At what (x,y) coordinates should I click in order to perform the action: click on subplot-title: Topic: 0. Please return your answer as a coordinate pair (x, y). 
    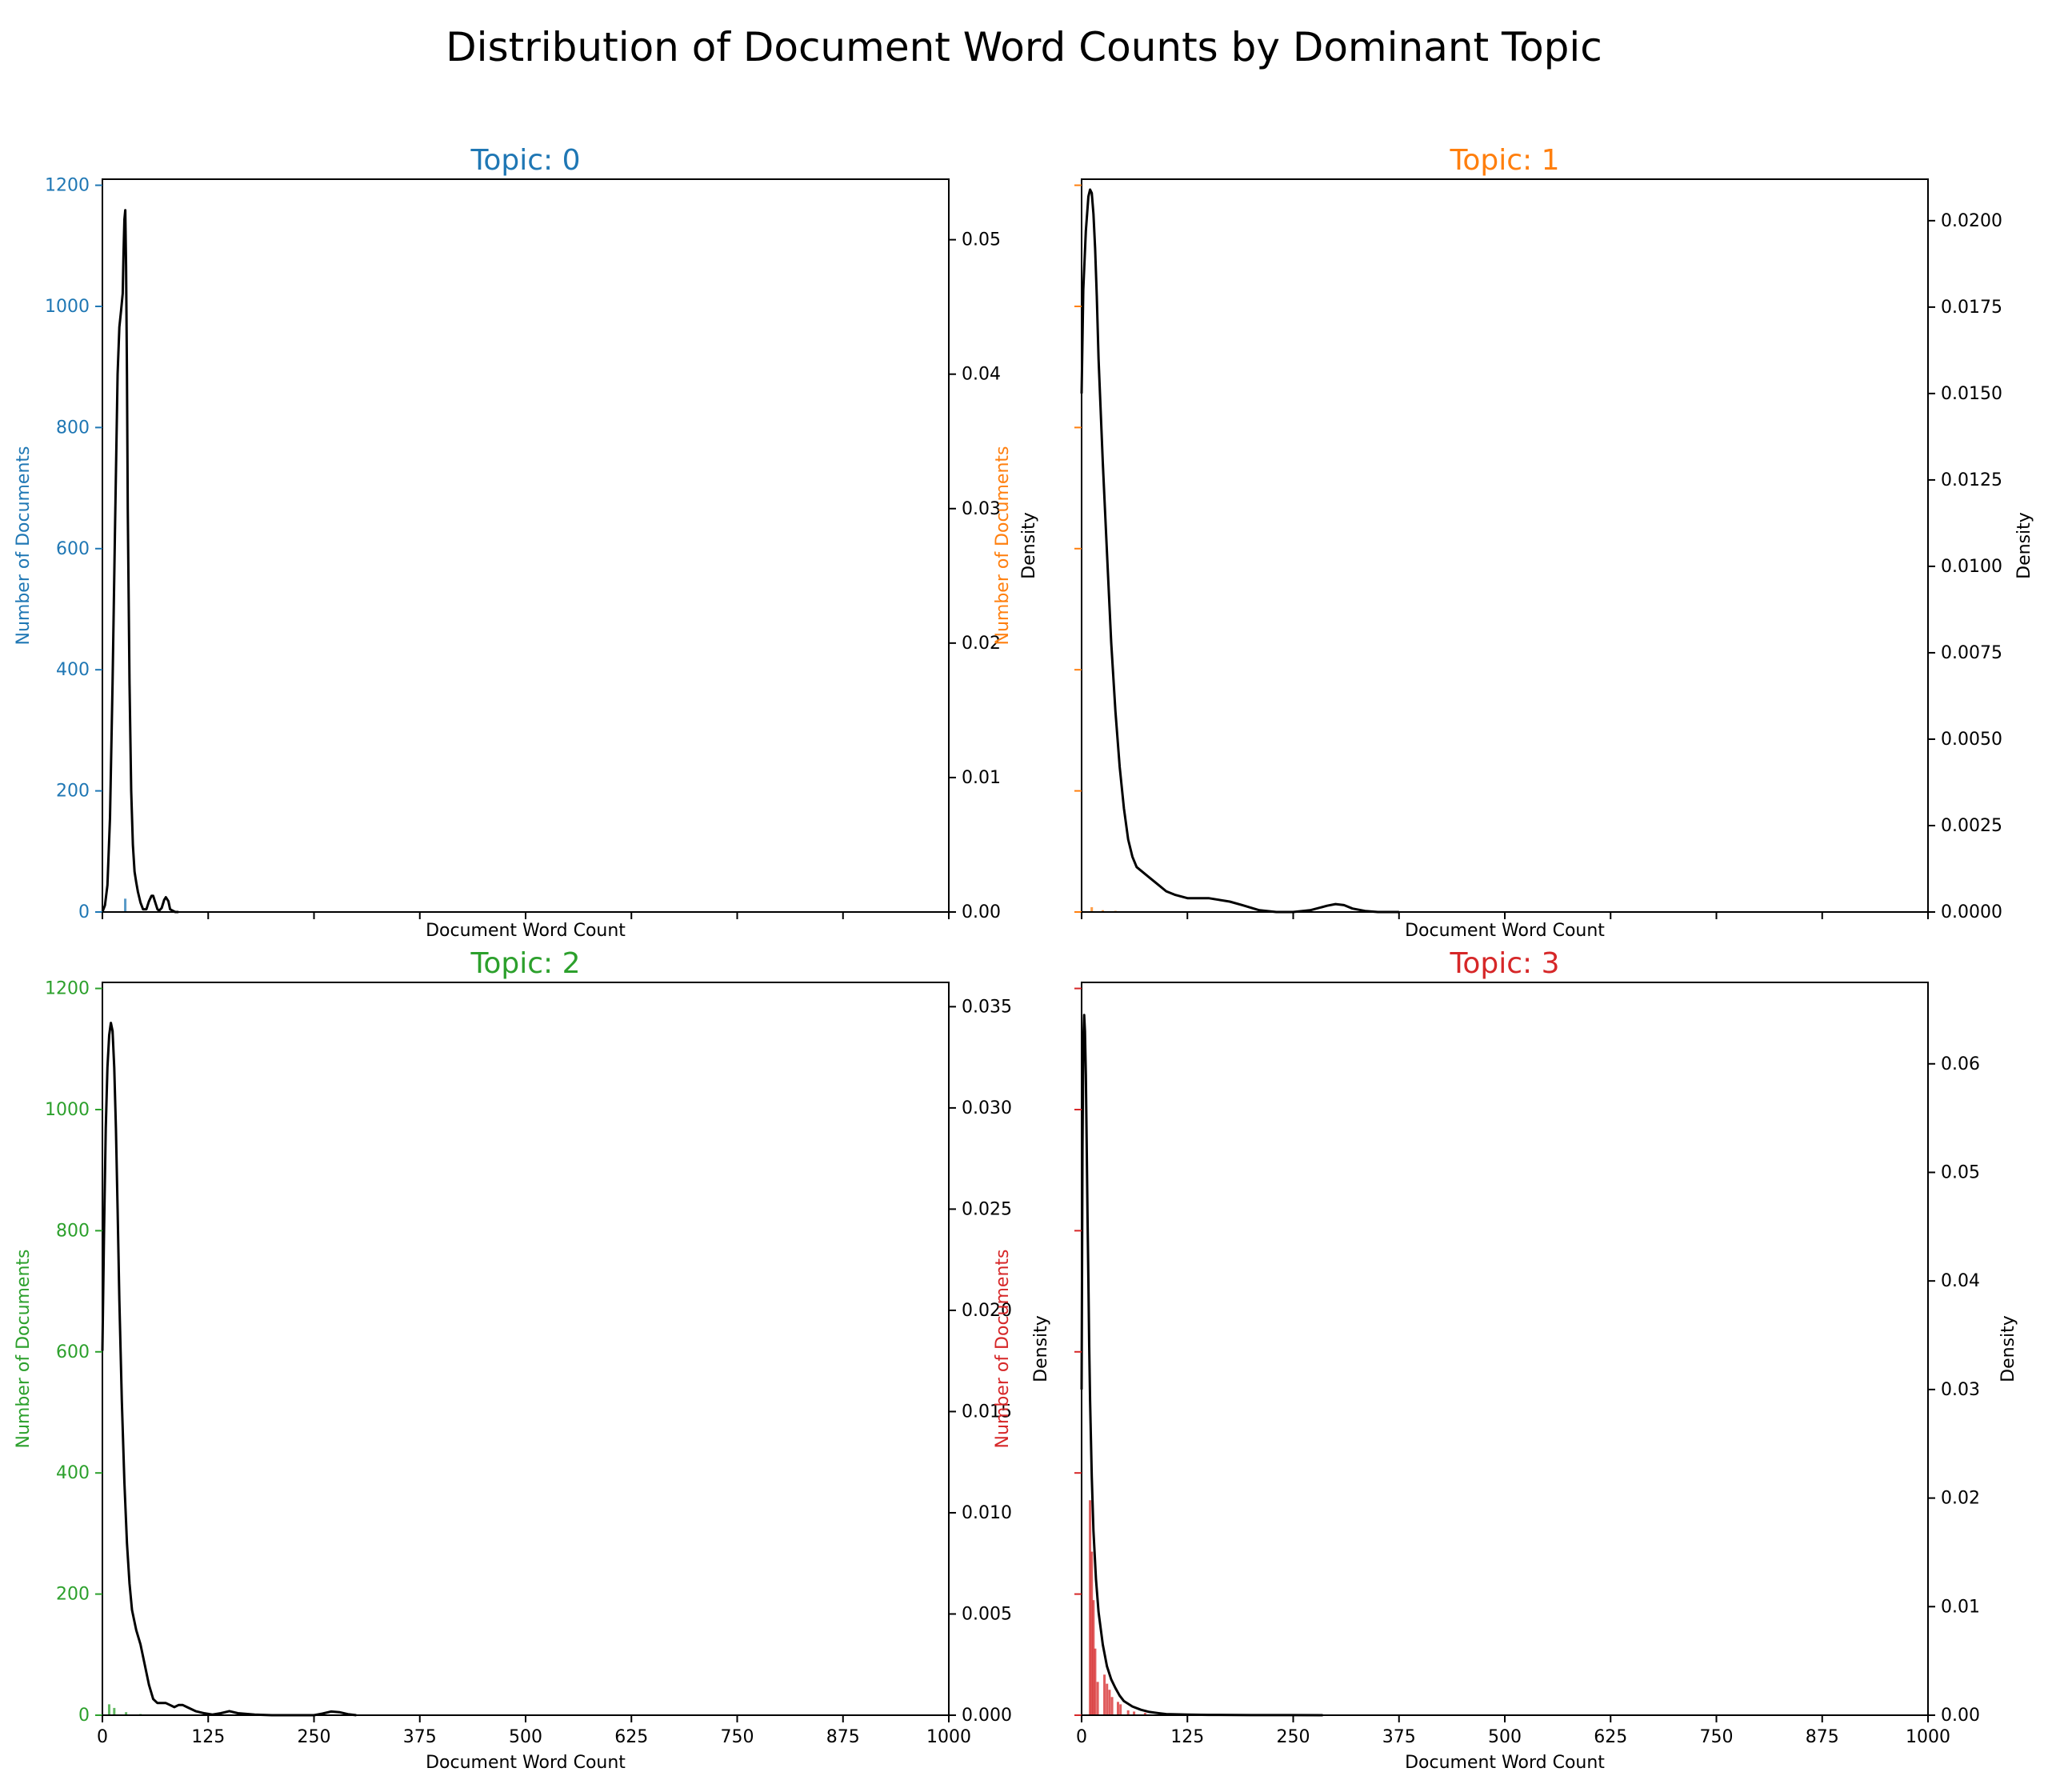
    Looking at the image, I should click on (525, 160).